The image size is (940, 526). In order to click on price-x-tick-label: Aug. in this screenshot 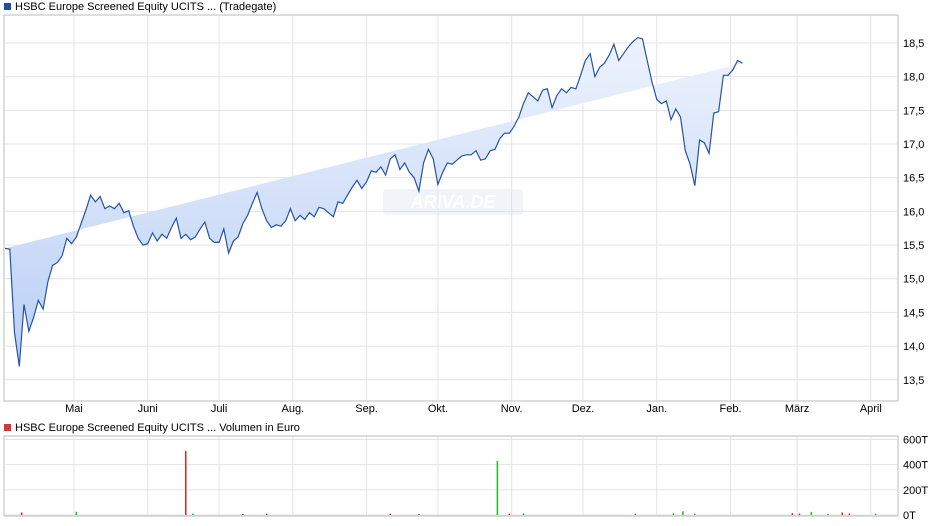, I will do `click(292, 409)`.